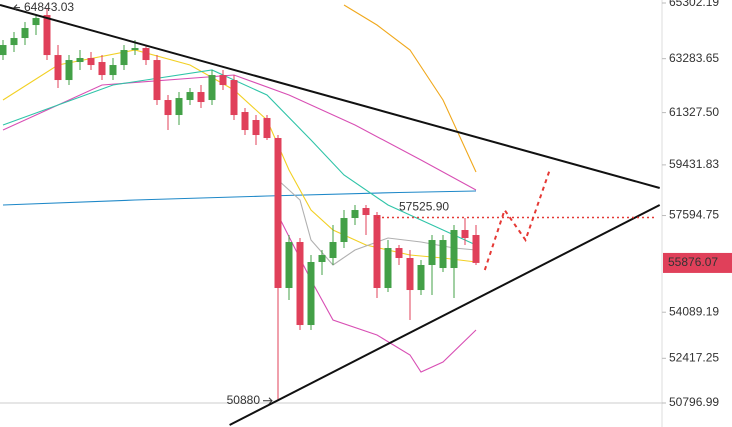 This screenshot has width=732, height=427. What do you see at coordinates (244, 400) in the screenshot?
I see `low-label: 50880` at bounding box center [244, 400].